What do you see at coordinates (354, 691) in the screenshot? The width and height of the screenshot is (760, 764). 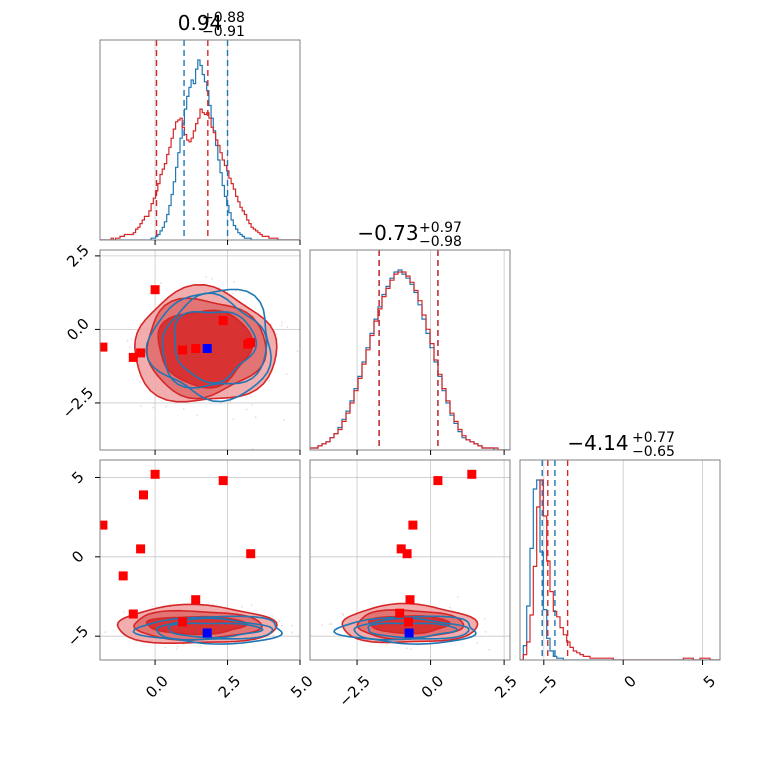 I see `xtick-label-1-0: −2.5` at bounding box center [354, 691].